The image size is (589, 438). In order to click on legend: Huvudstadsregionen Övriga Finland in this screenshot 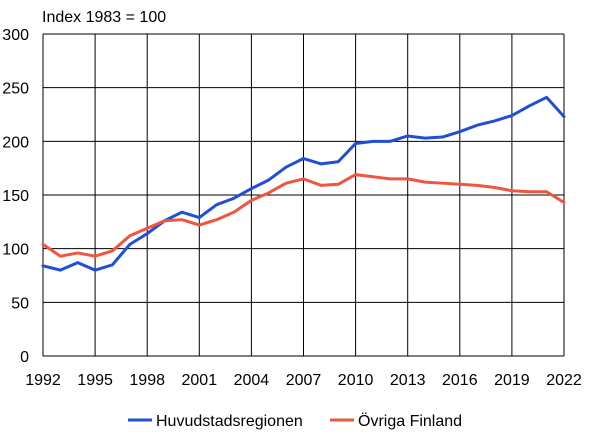, I will do `click(295, 421)`.